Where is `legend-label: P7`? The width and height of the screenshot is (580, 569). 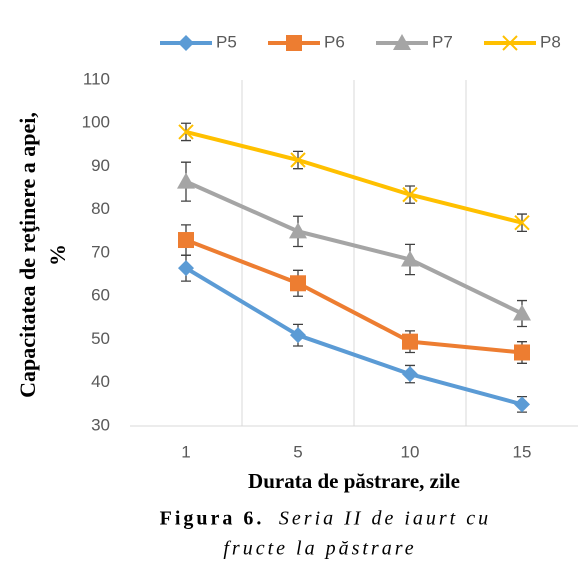
legend-label: P7 is located at coordinates (442, 41).